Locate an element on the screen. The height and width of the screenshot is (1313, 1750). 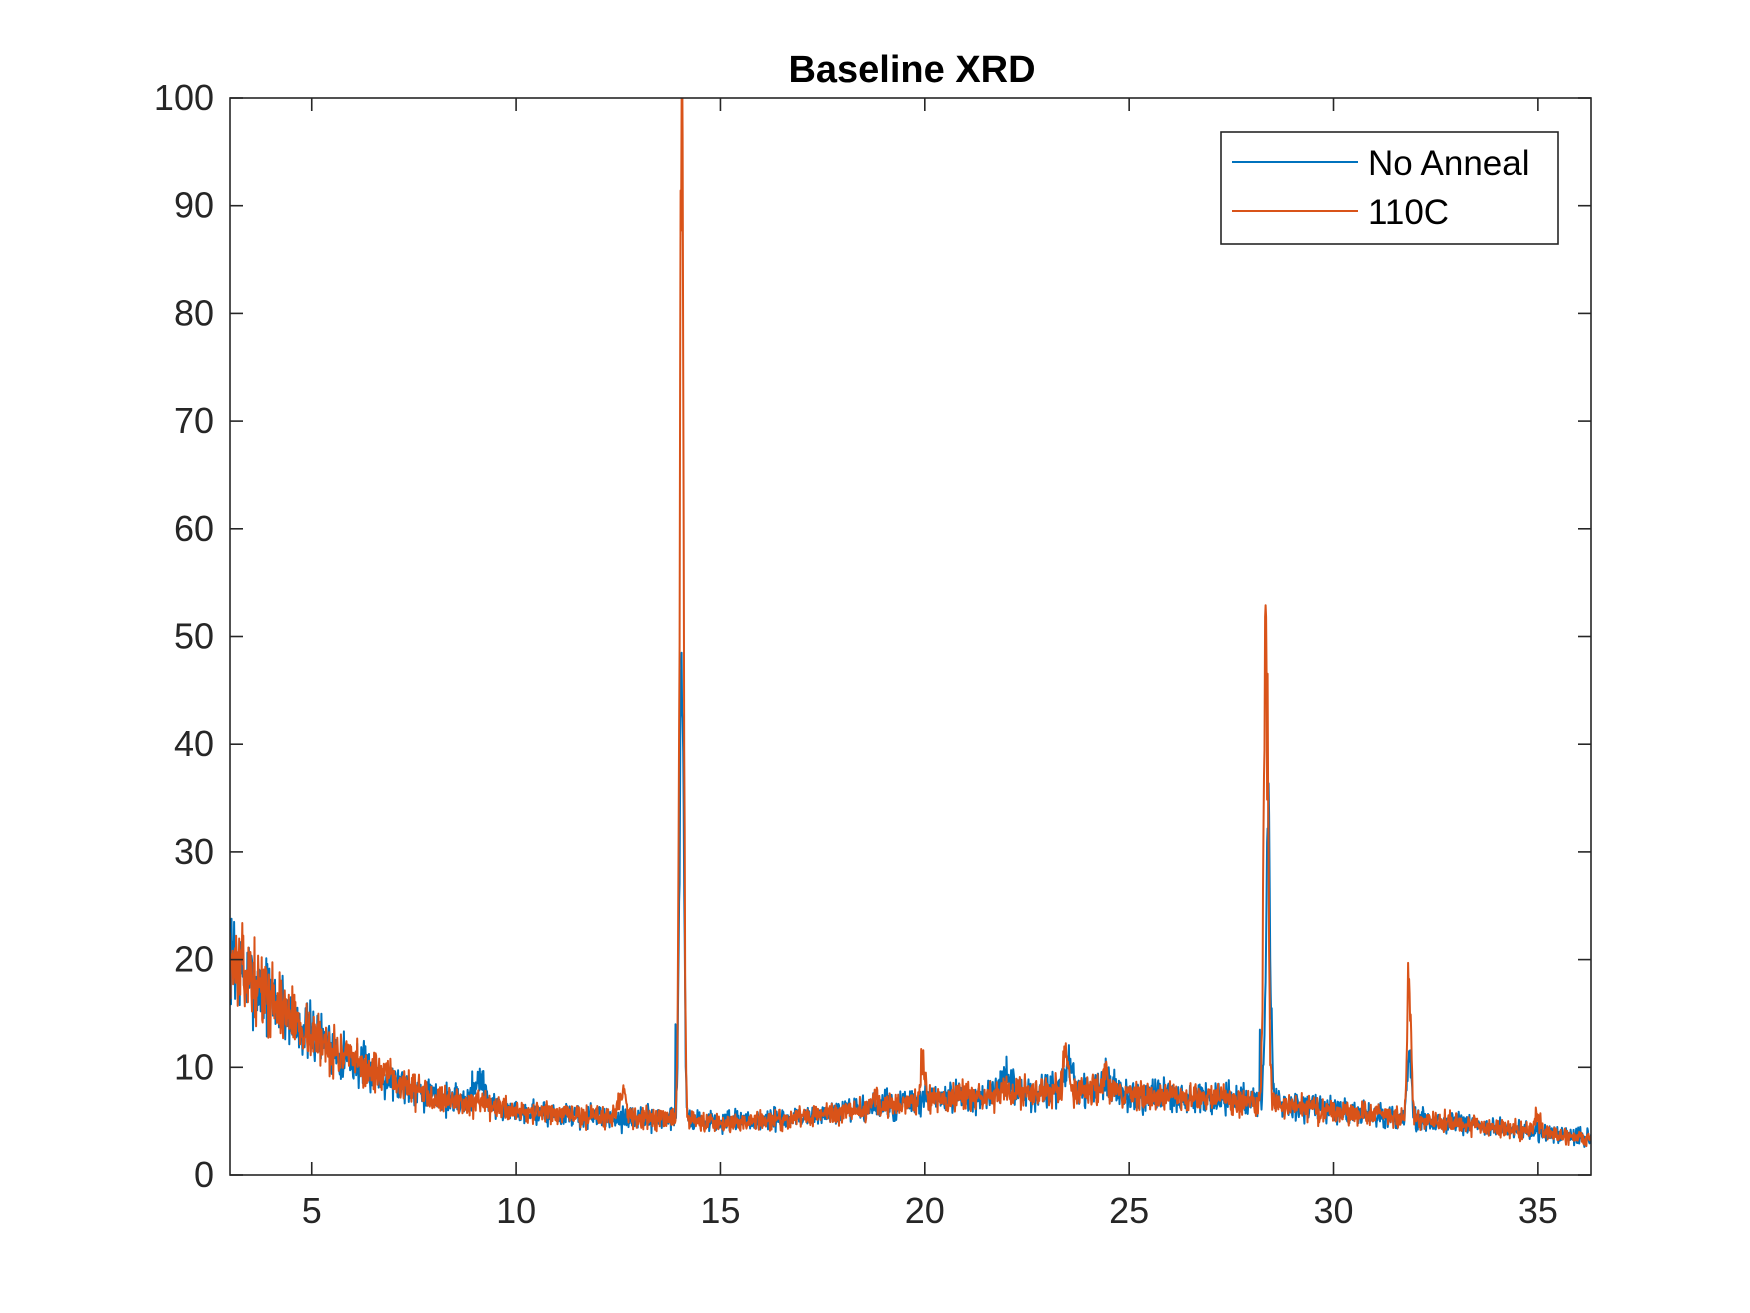
x-tick-label: 20 is located at coordinates (925, 1210).